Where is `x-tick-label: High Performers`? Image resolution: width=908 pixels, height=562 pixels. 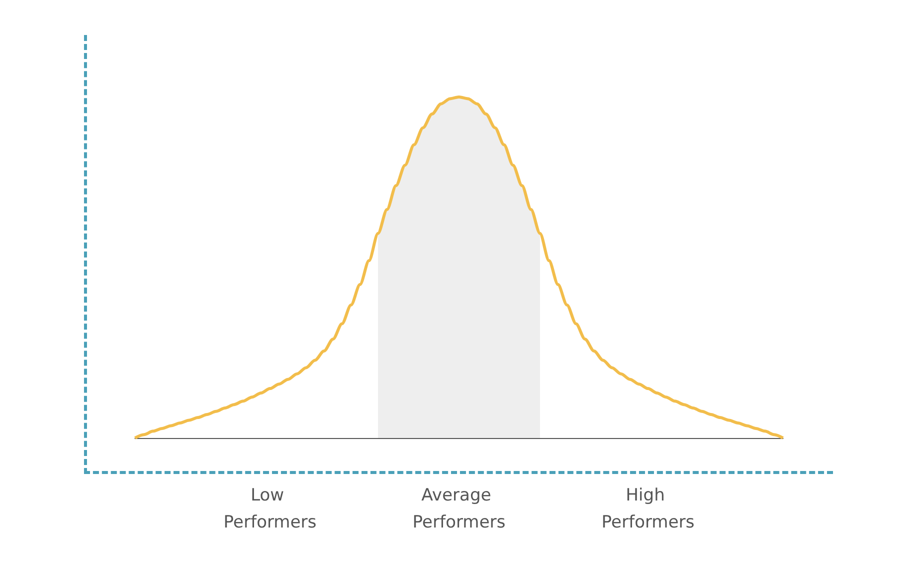
x-tick-label: High Performers is located at coordinates (648, 509).